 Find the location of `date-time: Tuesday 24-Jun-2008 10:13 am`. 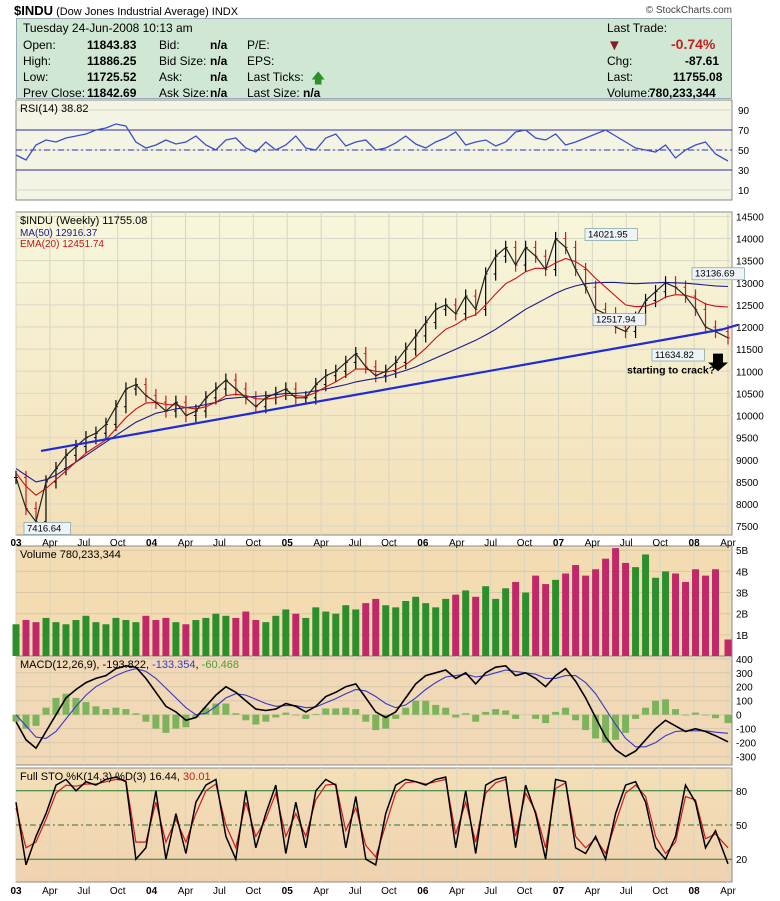

date-time: Tuesday 24-Jun-2008 10:13 am is located at coordinates (108, 28).